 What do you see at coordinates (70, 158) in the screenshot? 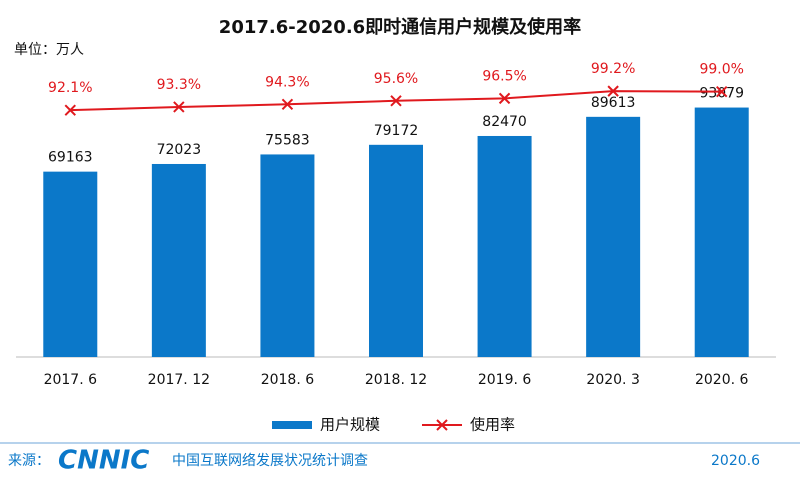
I see `bar-value-label: 69163` at bounding box center [70, 158].